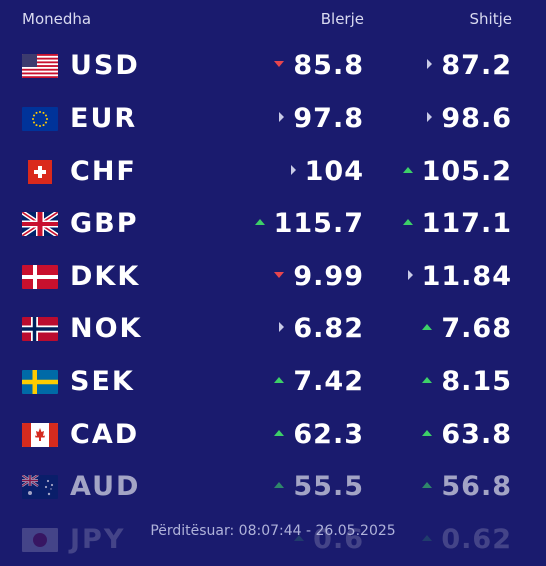  What do you see at coordinates (467, 486) in the screenshot?
I see `sell-value: 56.8` at bounding box center [467, 486].